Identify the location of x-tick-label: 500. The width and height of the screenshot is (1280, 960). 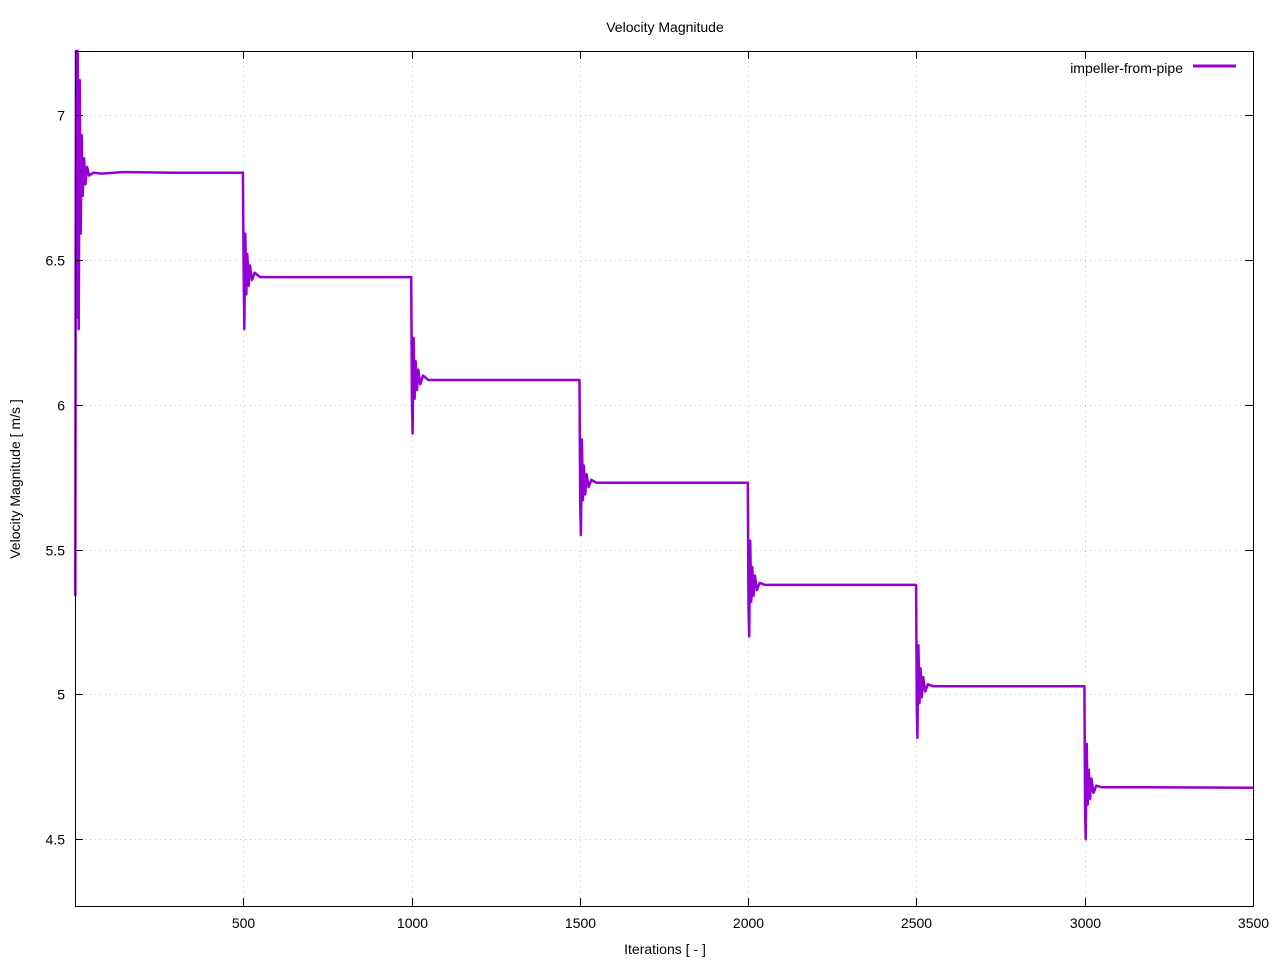
(244, 923).